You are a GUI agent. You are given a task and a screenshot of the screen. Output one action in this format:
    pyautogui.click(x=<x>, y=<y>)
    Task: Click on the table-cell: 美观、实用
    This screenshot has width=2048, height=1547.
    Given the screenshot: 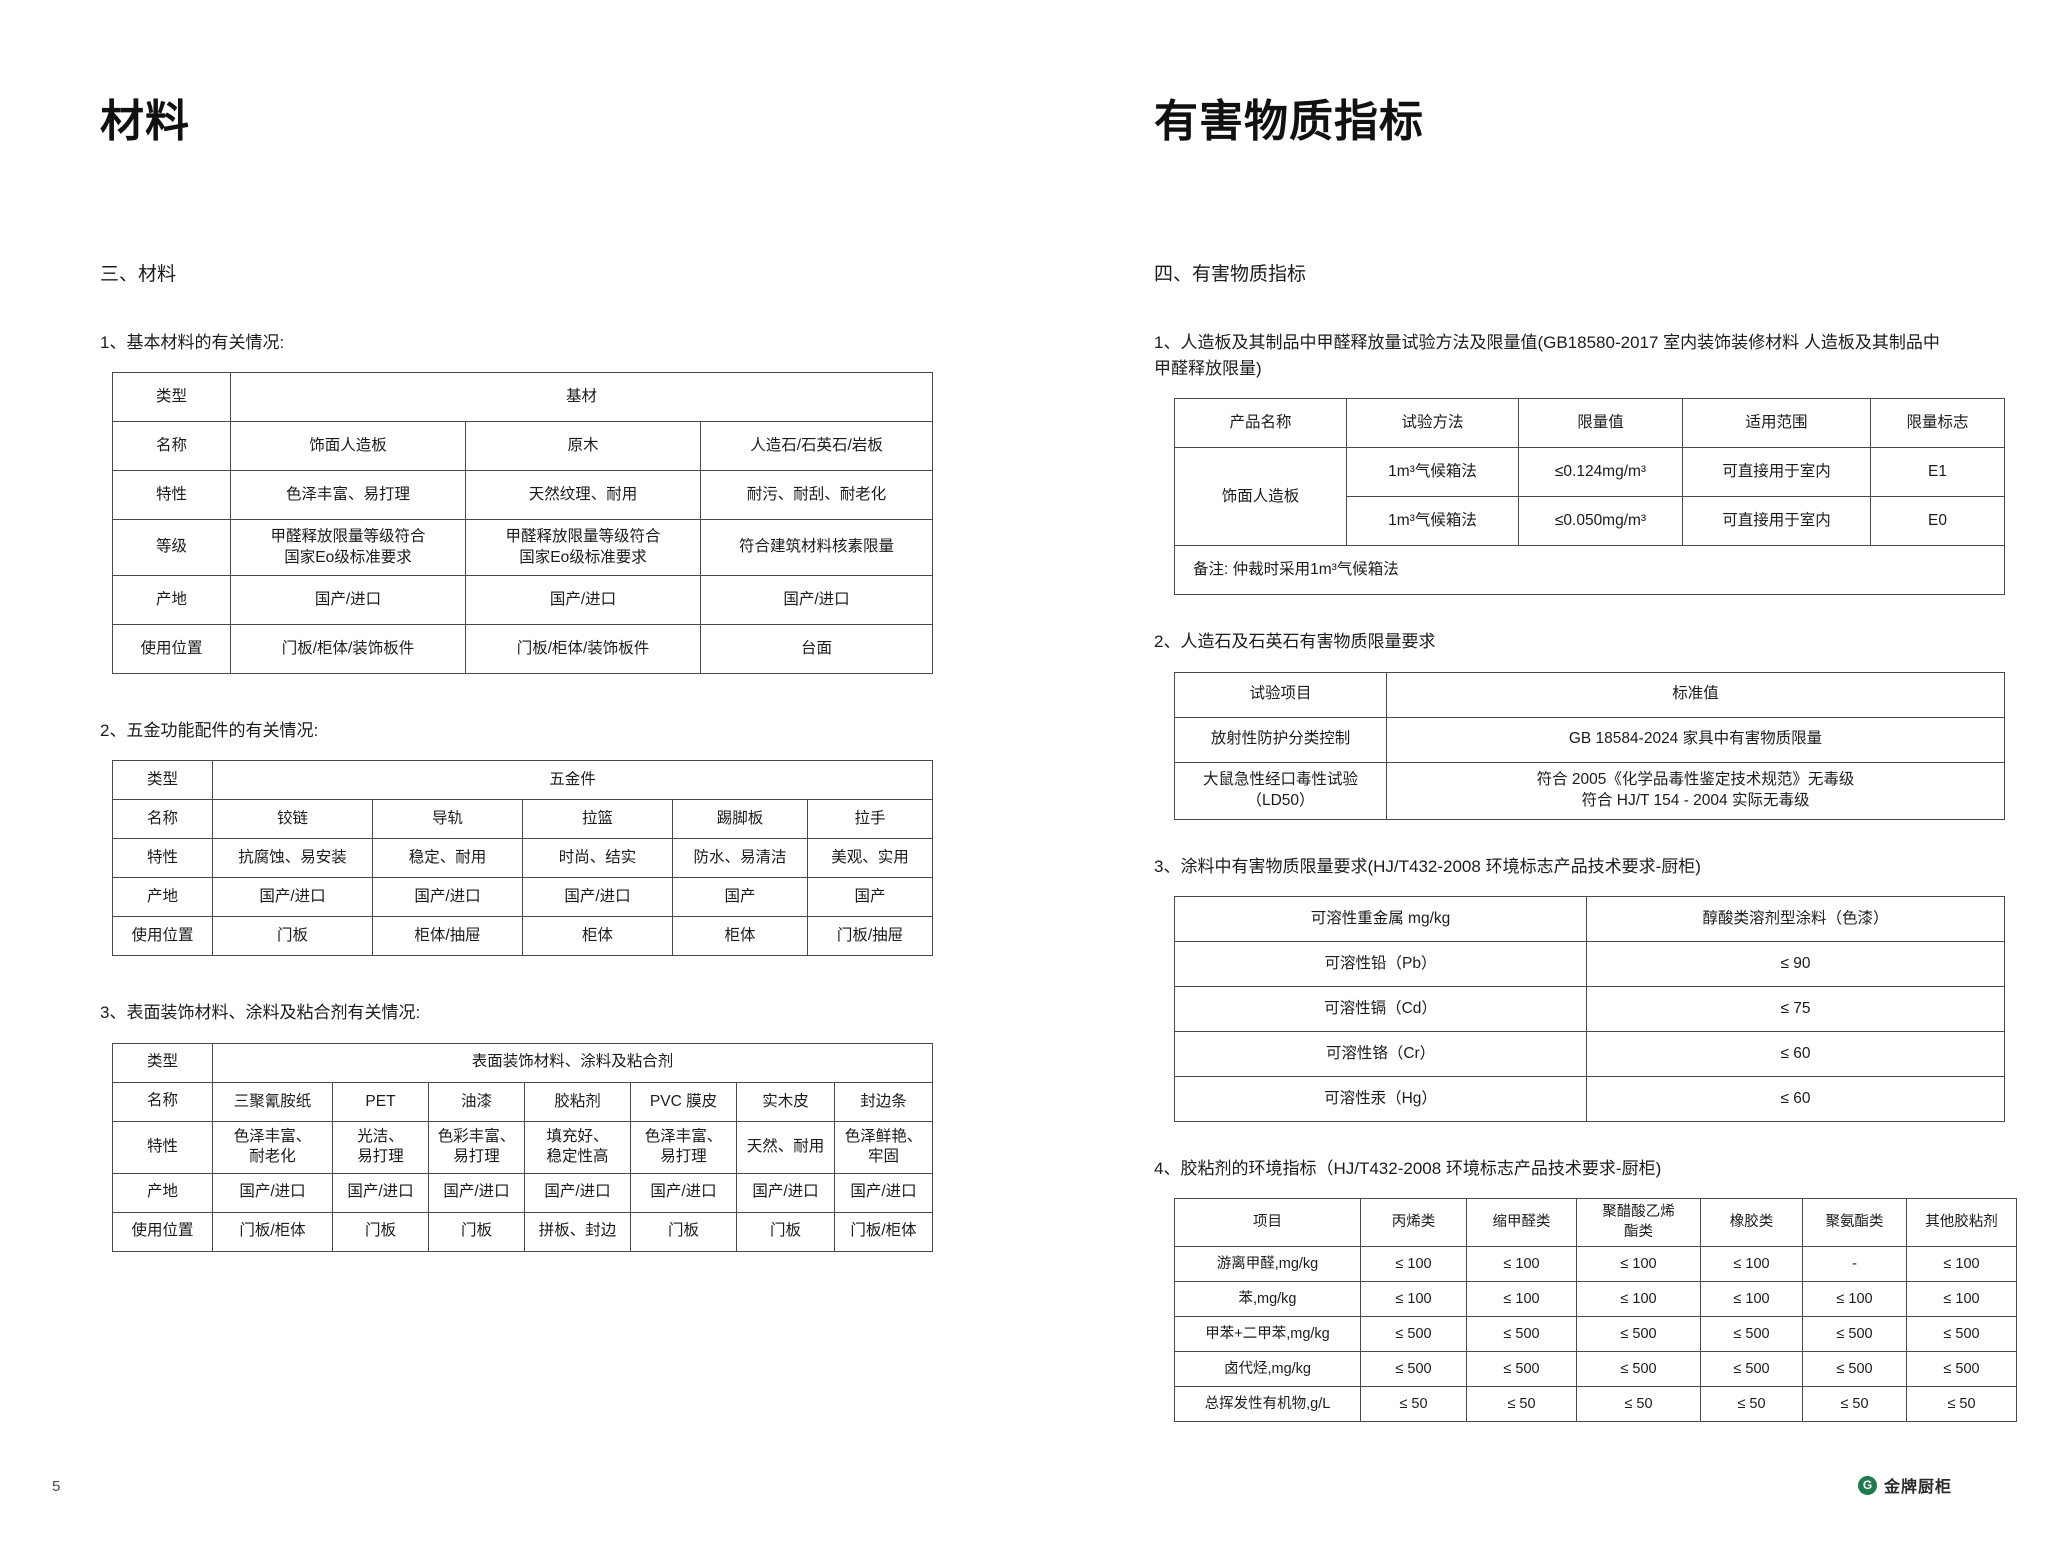 What is the action you would take?
    pyautogui.click(x=870, y=858)
    